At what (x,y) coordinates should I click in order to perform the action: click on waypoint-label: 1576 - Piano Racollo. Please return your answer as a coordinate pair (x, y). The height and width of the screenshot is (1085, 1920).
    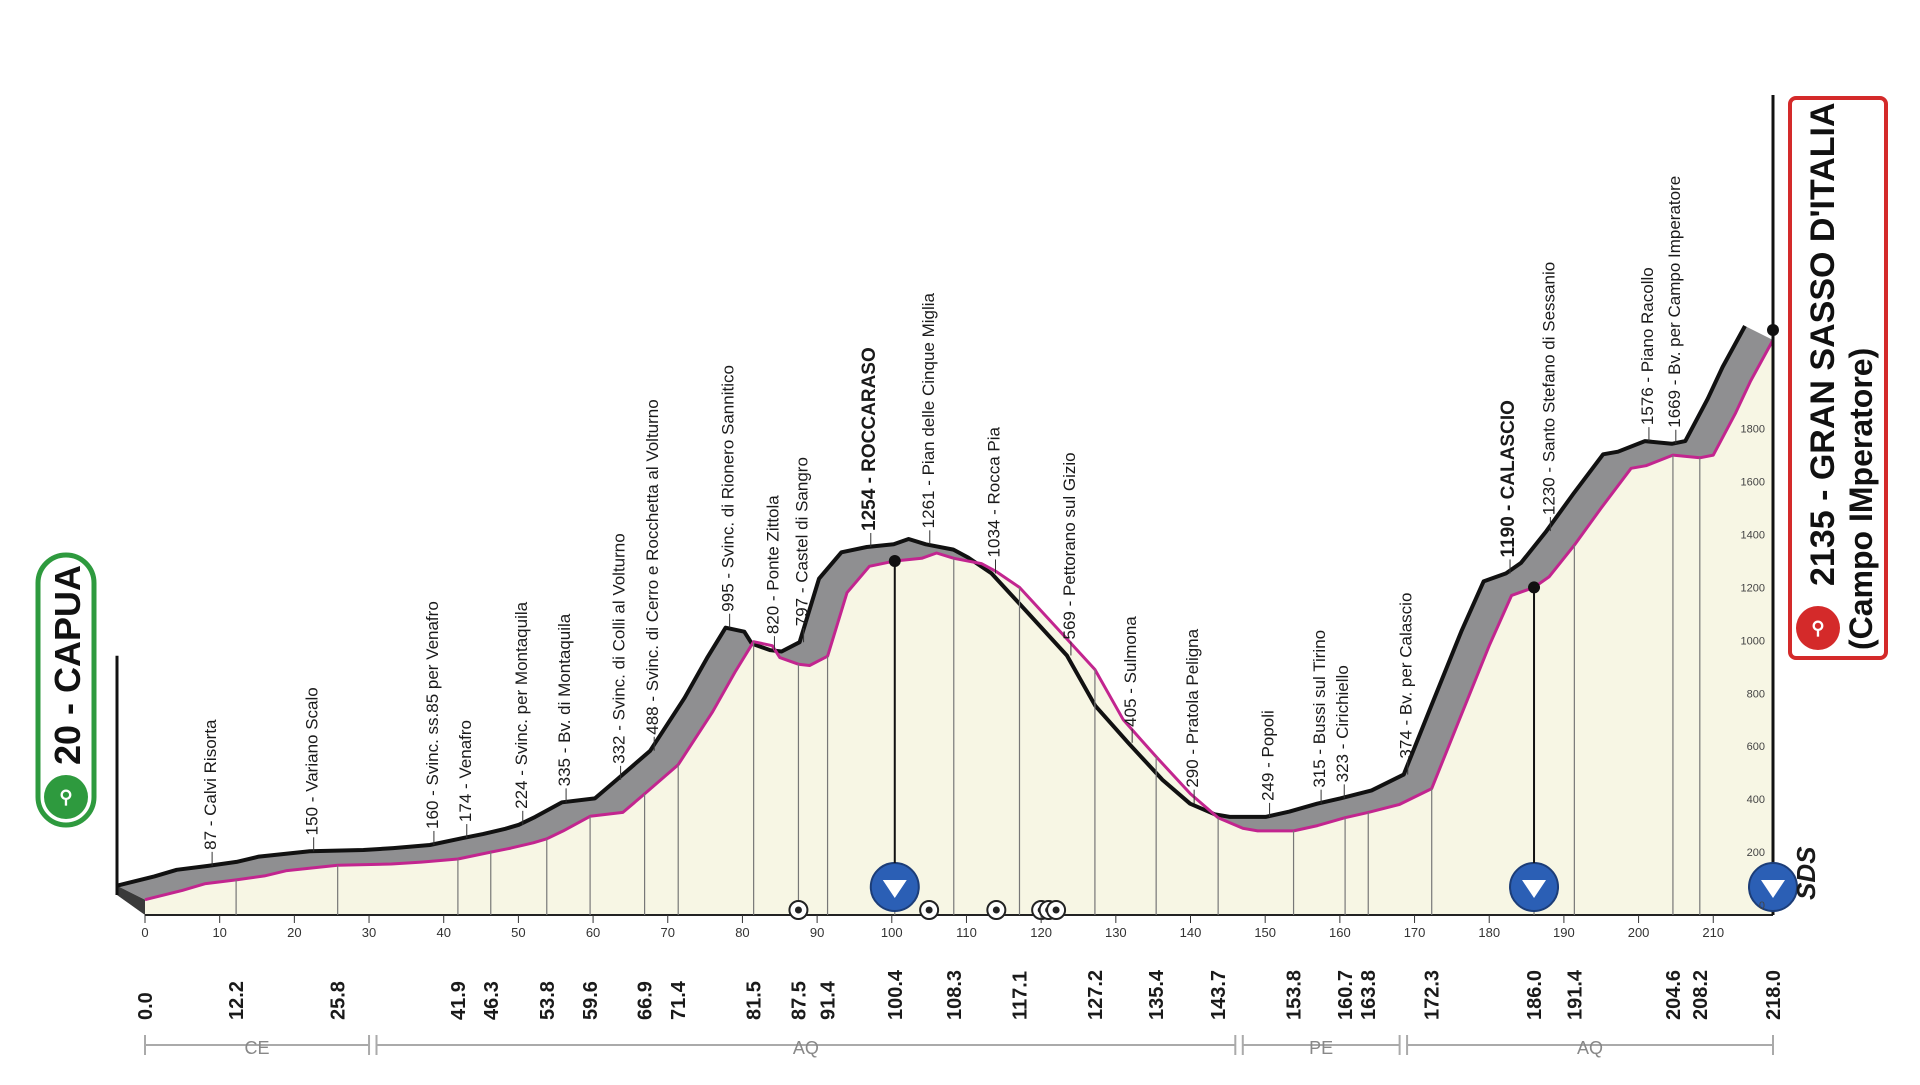
    Looking at the image, I should click on (1647, 346).